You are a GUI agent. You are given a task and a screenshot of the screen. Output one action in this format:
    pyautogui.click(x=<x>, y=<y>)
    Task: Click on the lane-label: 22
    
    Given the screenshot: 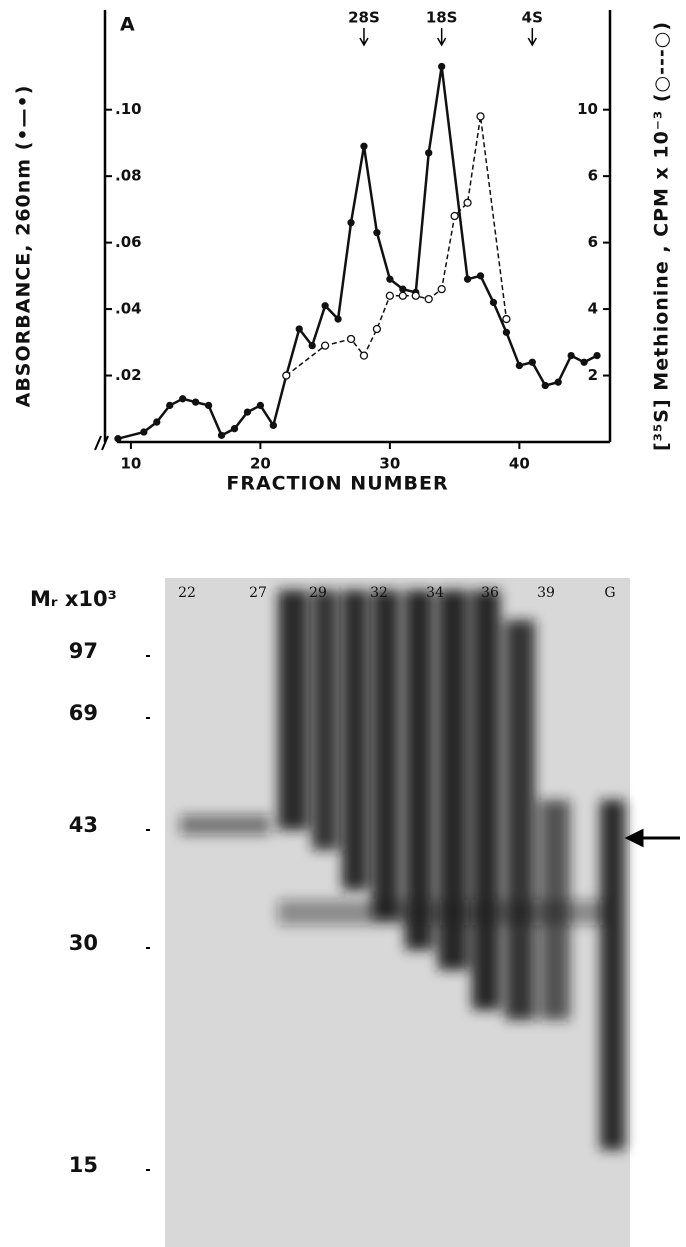 What is the action you would take?
    pyautogui.click(x=187, y=593)
    